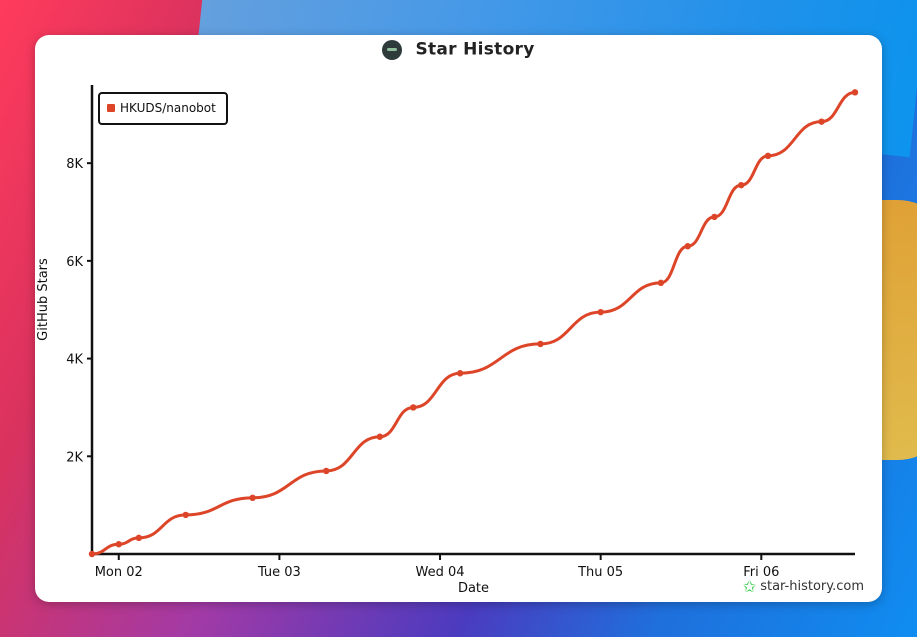 The image size is (917, 637). Describe the element at coordinates (119, 572) in the screenshot. I see `x-tick-label: Mon 02` at that location.